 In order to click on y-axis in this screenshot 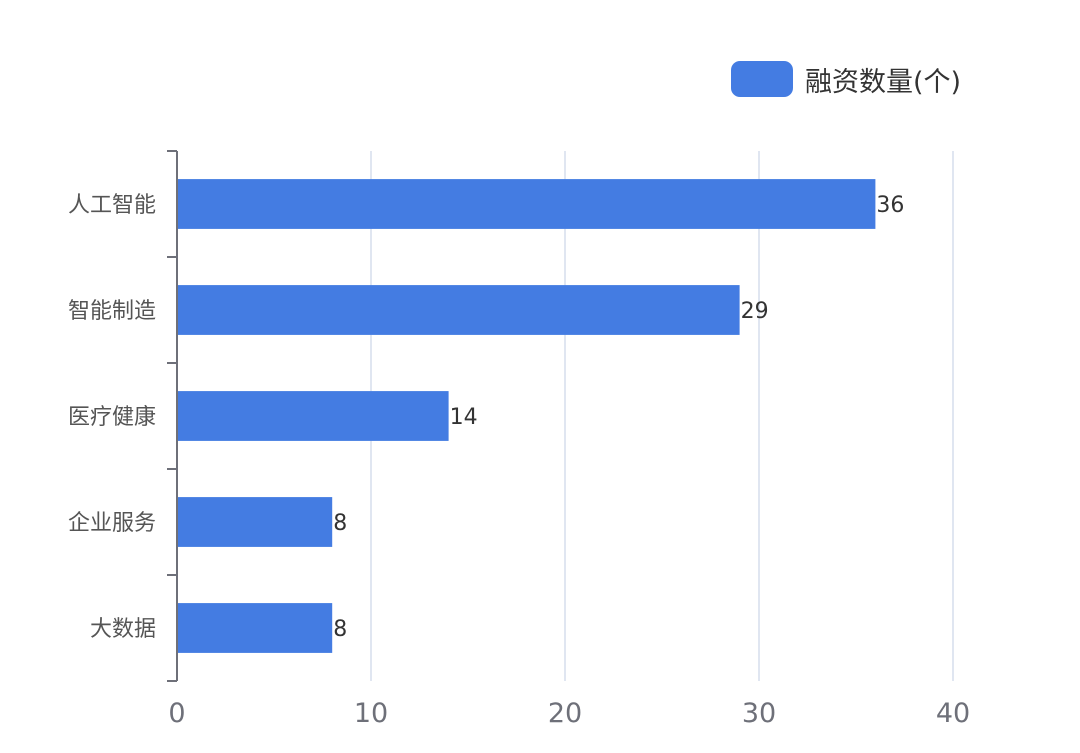, I will do `click(172, 416)`.